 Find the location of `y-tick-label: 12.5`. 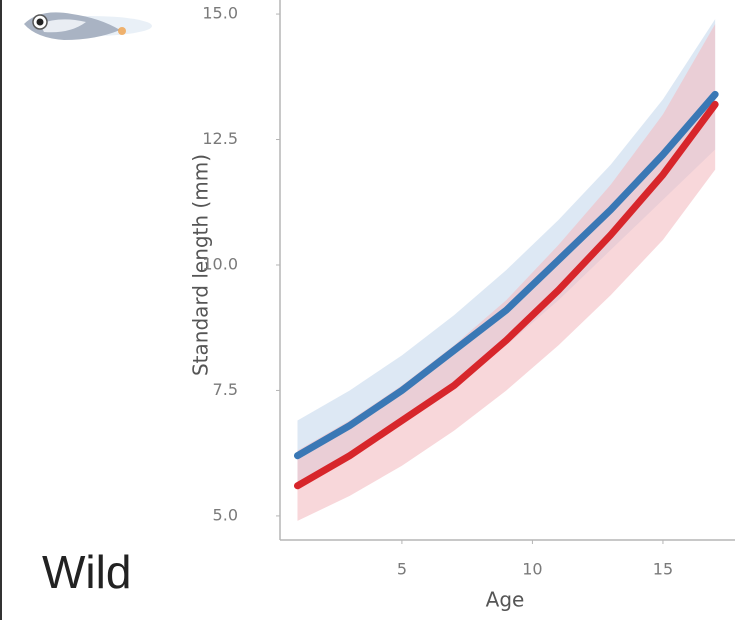

y-tick-label: 12.5 is located at coordinates (220, 138).